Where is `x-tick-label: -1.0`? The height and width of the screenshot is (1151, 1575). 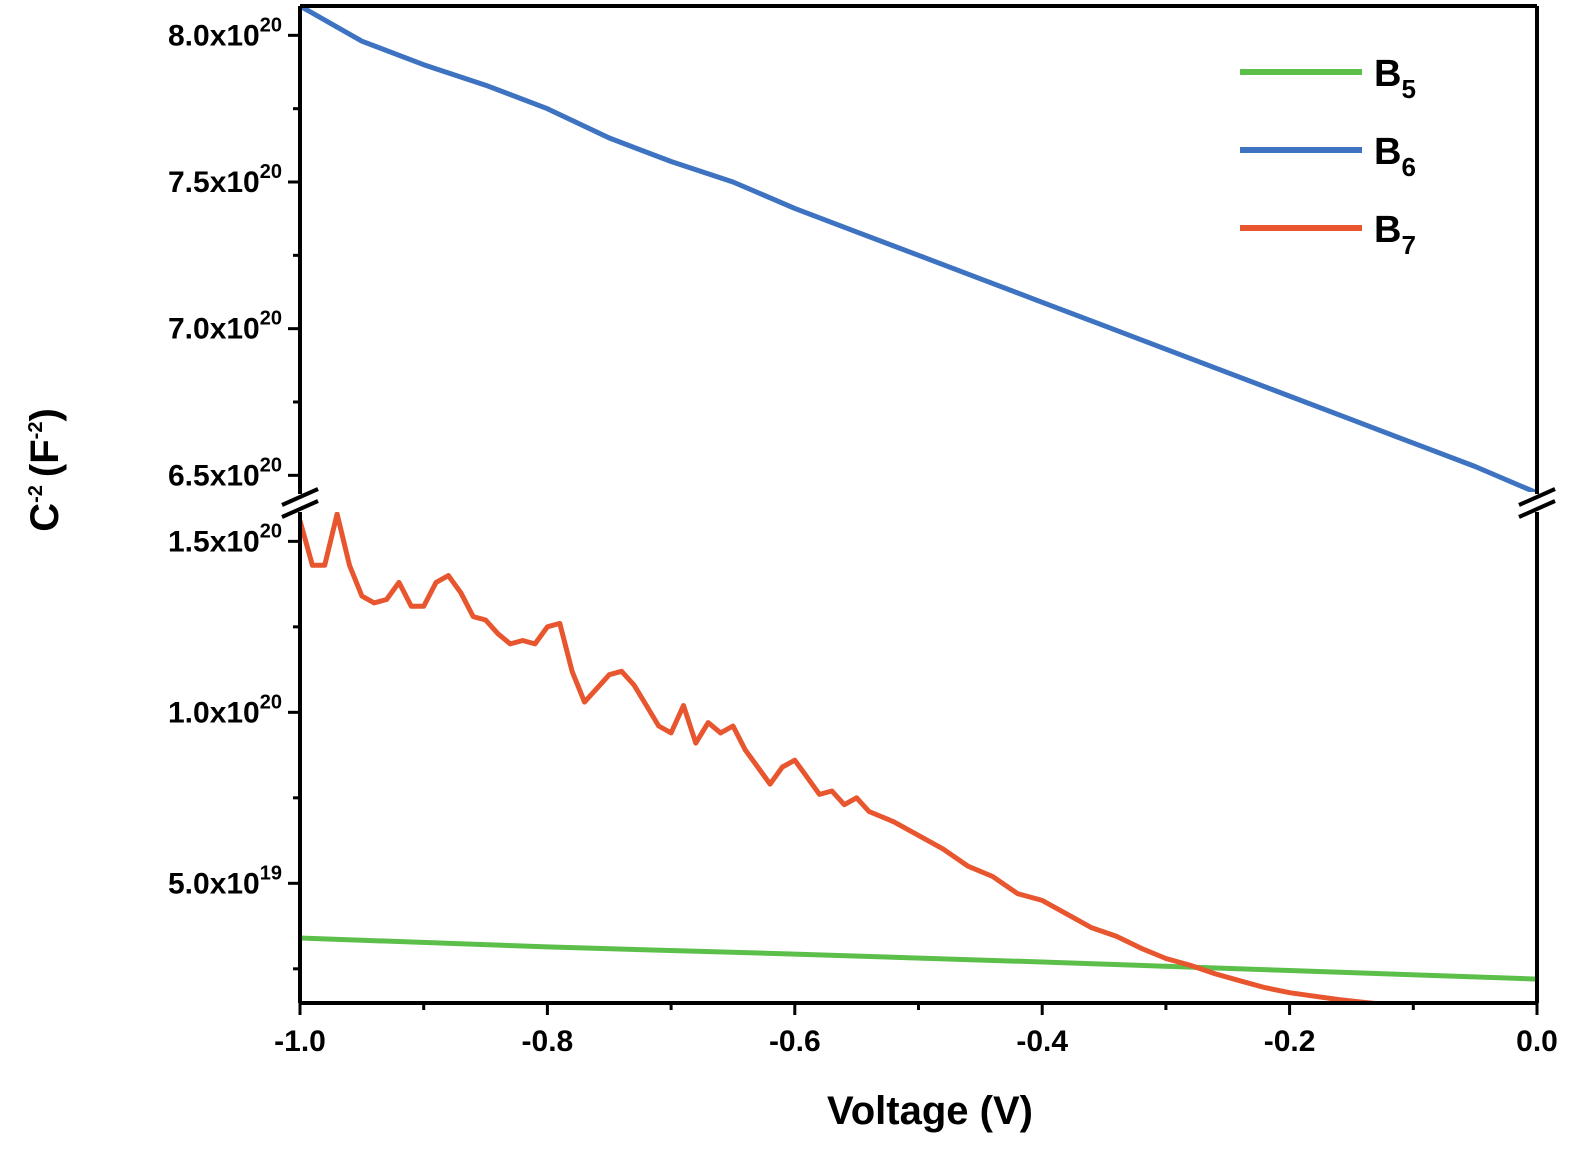 x-tick-label: -1.0 is located at coordinates (300, 1041).